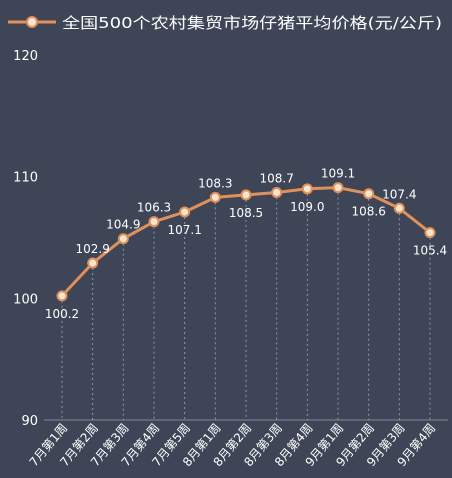 Image resolution: width=452 pixels, height=478 pixels. What do you see at coordinates (368, 212) in the screenshot?
I see `data-label: 108.6` at bounding box center [368, 212].